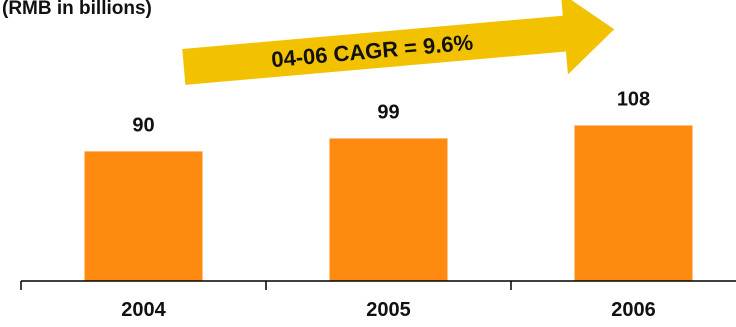  Describe the element at coordinates (143, 125) in the screenshot. I see `data-label-2004: 90` at that location.